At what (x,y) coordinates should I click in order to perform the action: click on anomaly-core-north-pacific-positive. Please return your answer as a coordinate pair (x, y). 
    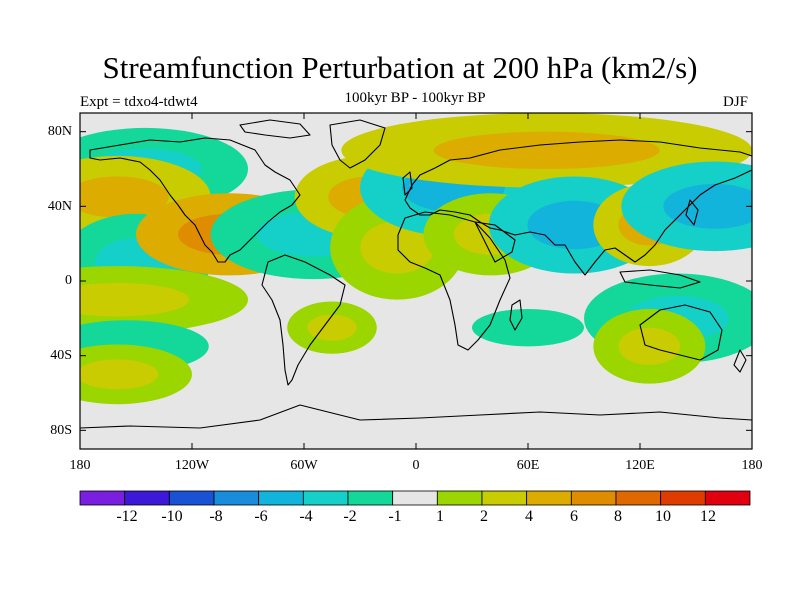
    Looking at the image, I should click on (124, 197).